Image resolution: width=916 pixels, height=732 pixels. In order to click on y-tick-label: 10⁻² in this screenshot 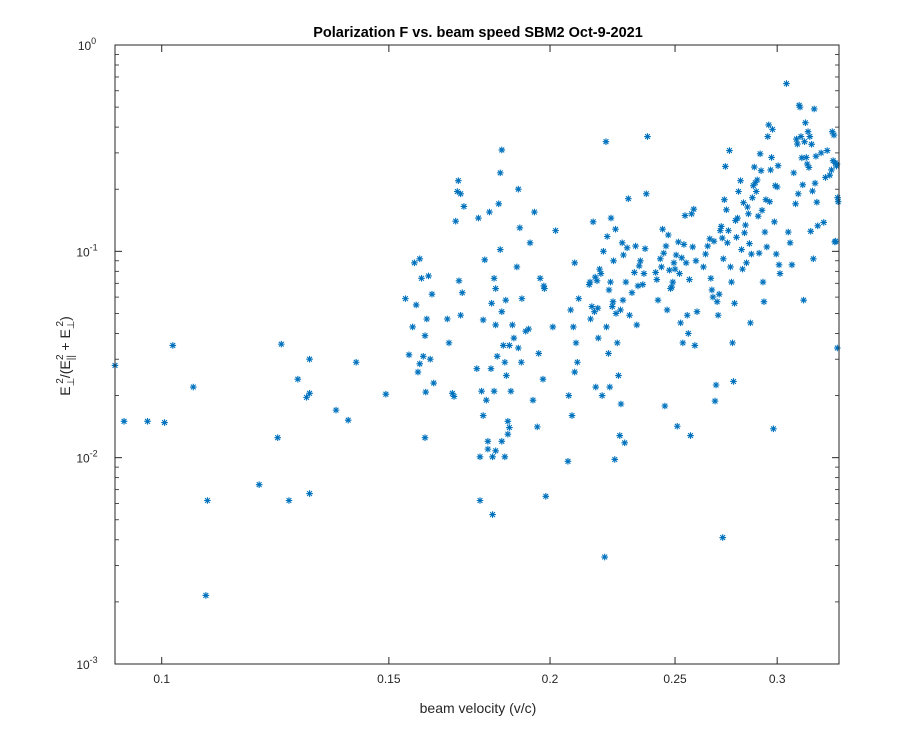, I will do `click(86, 457)`.